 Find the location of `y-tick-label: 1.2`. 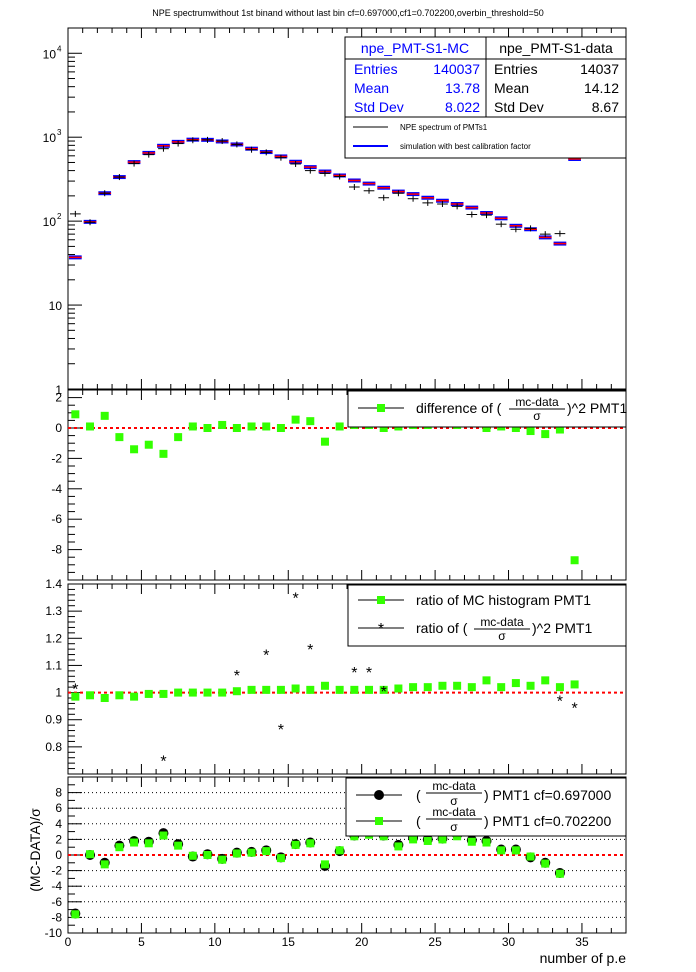

y-tick-label: 1.2 is located at coordinates (53, 638).